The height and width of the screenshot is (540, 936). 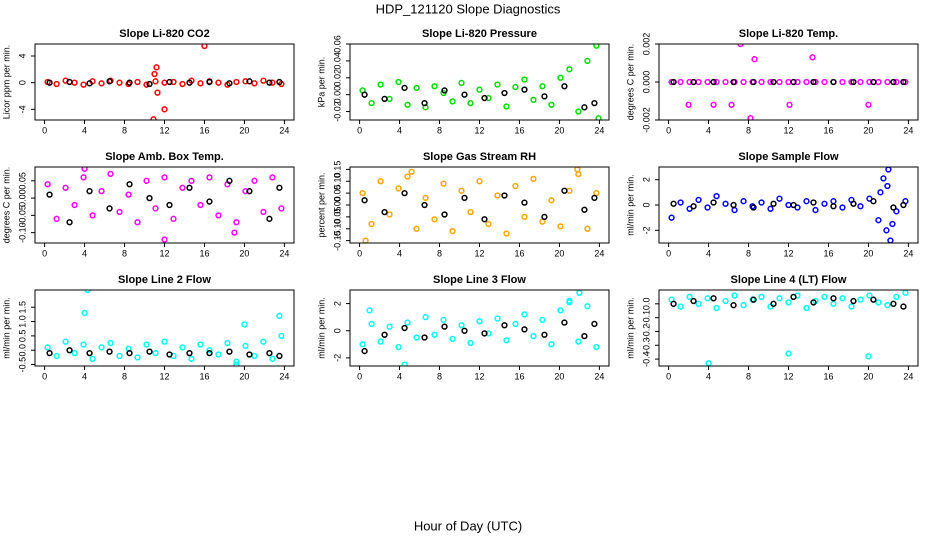 I want to click on y-tick-label: -0.10, so click(x=22, y=232).